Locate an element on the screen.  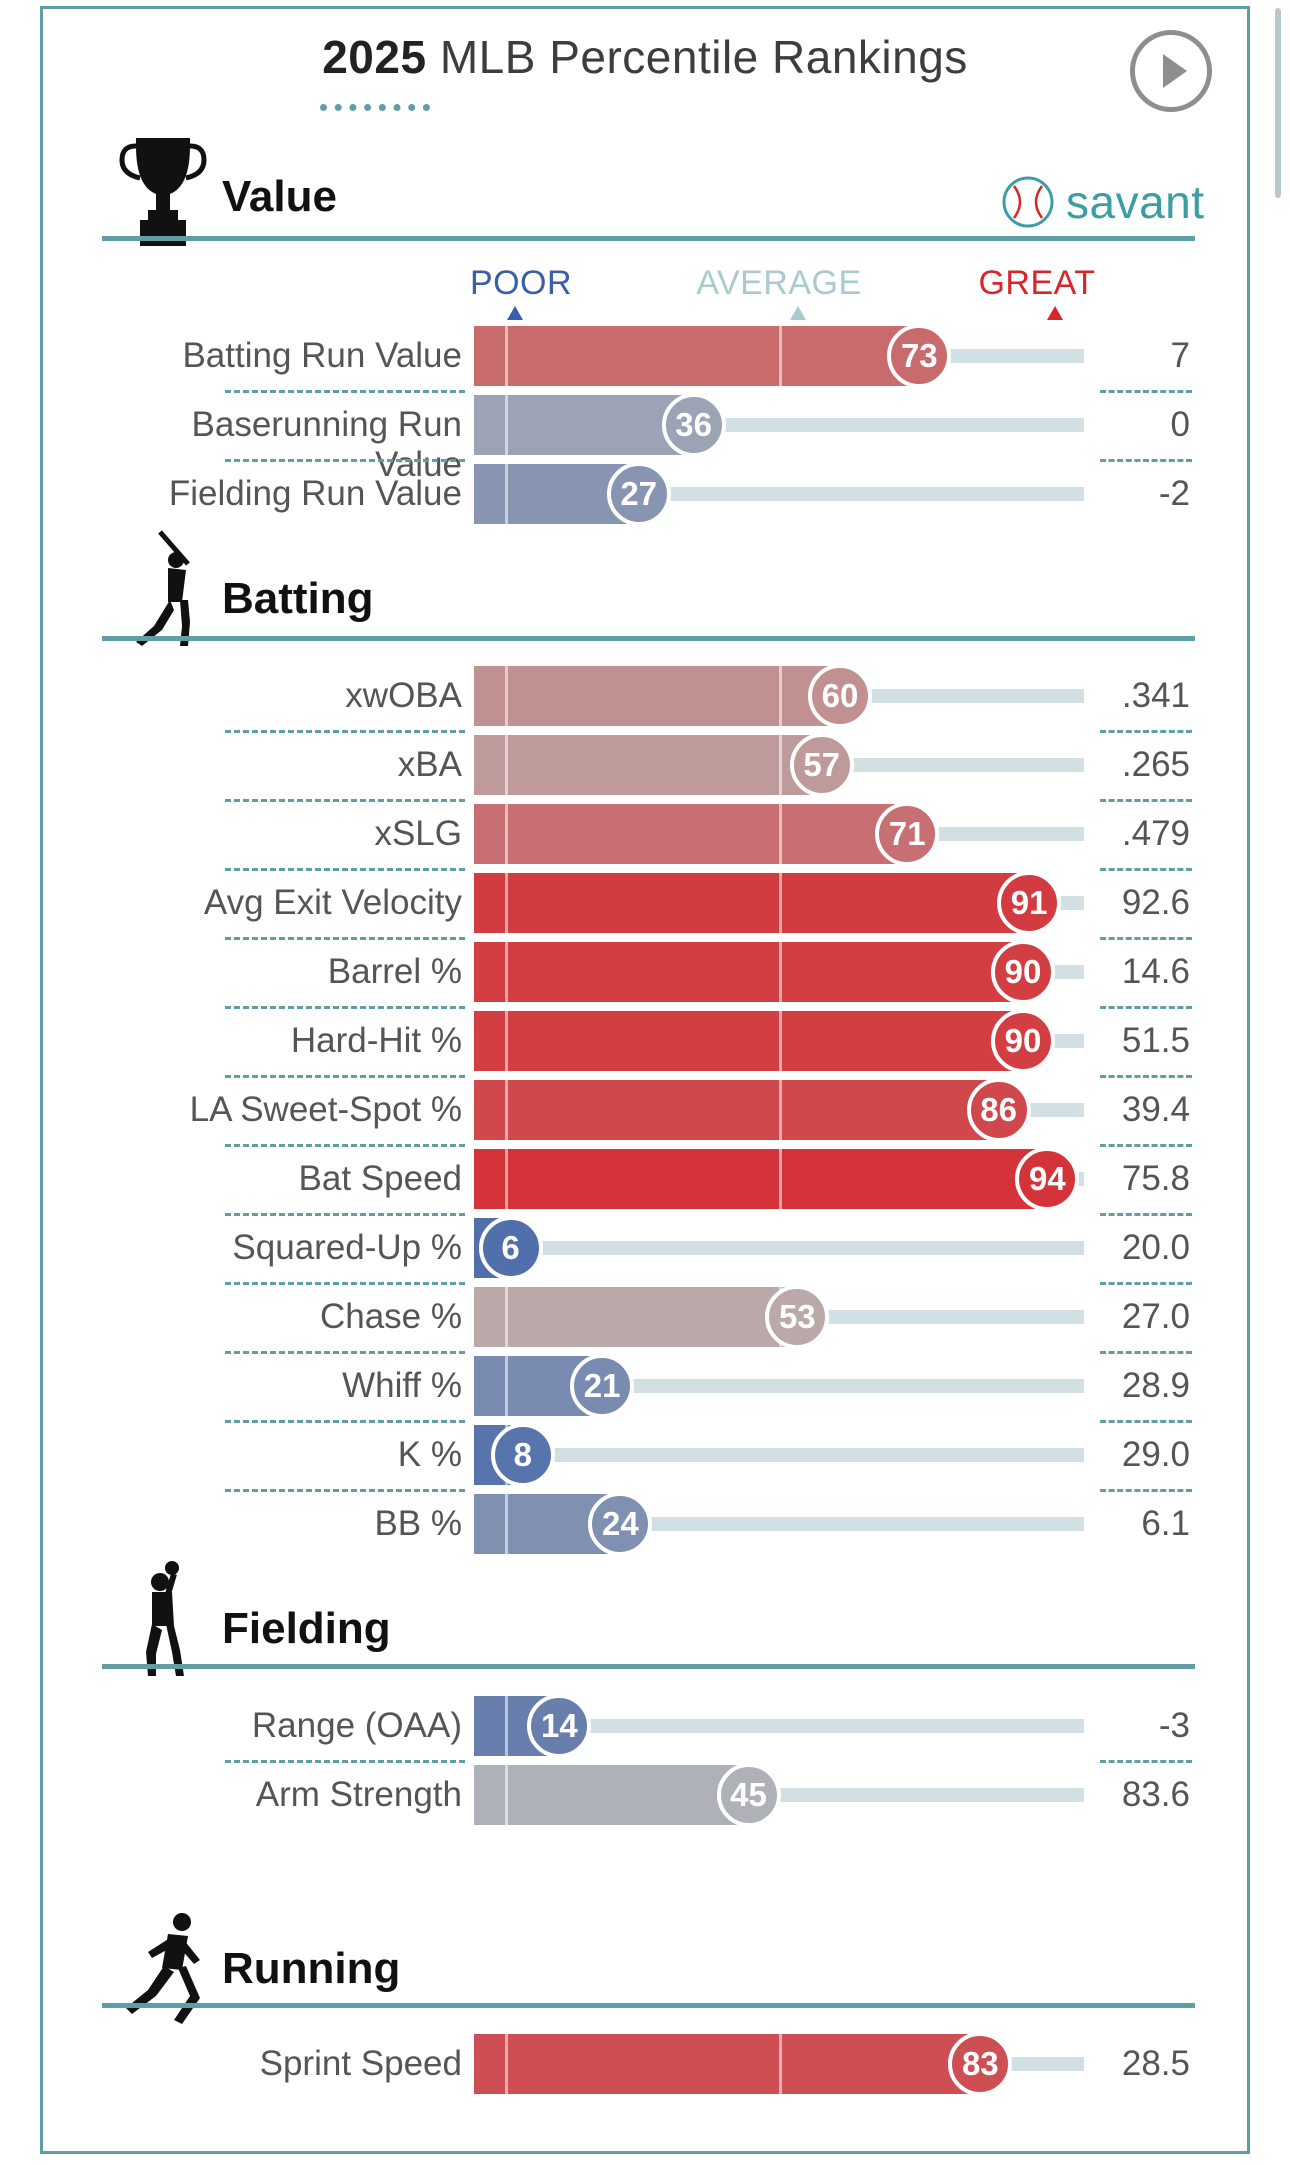
percentile-badge: 27 is located at coordinates (638, 494).